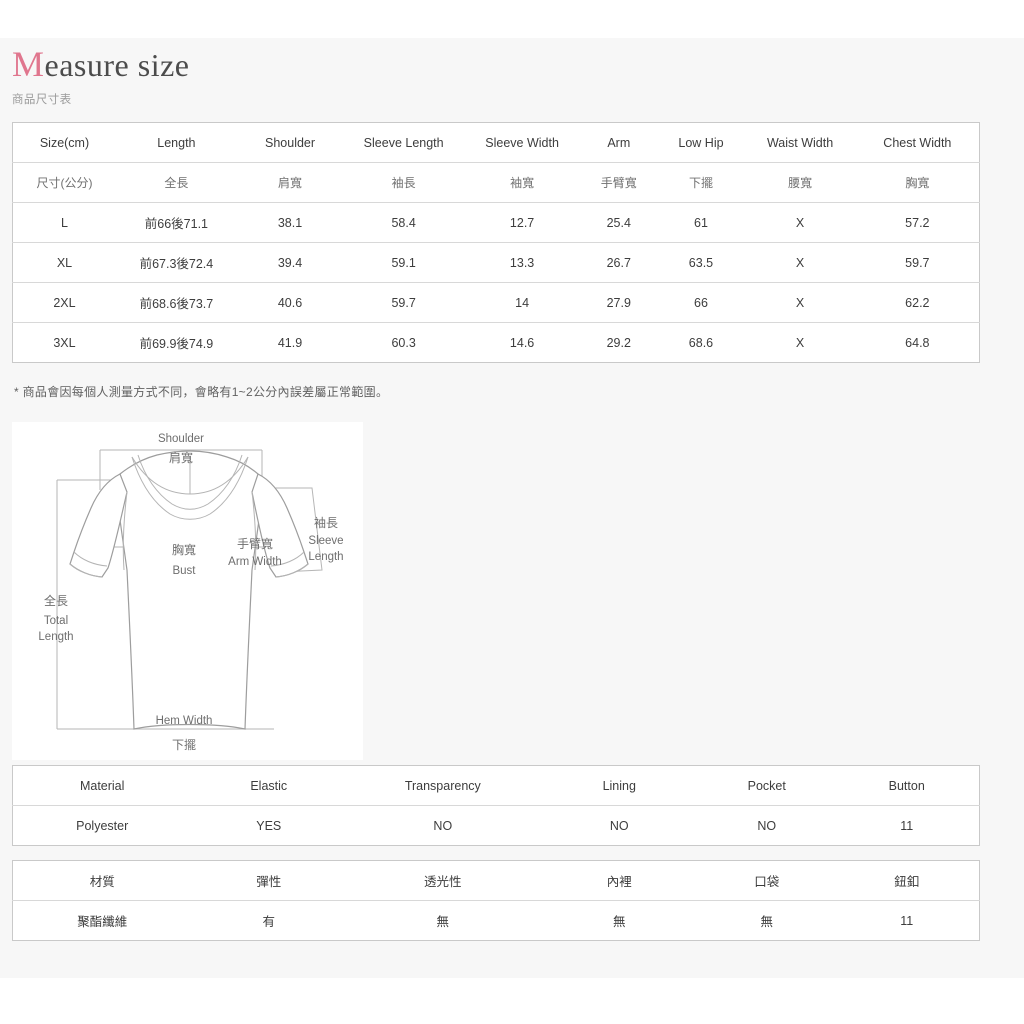 This screenshot has width=1024, height=1024. What do you see at coordinates (102, 920) in the screenshot?
I see `cell-material-cn: 聚酯纖維` at bounding box center [102, 920].